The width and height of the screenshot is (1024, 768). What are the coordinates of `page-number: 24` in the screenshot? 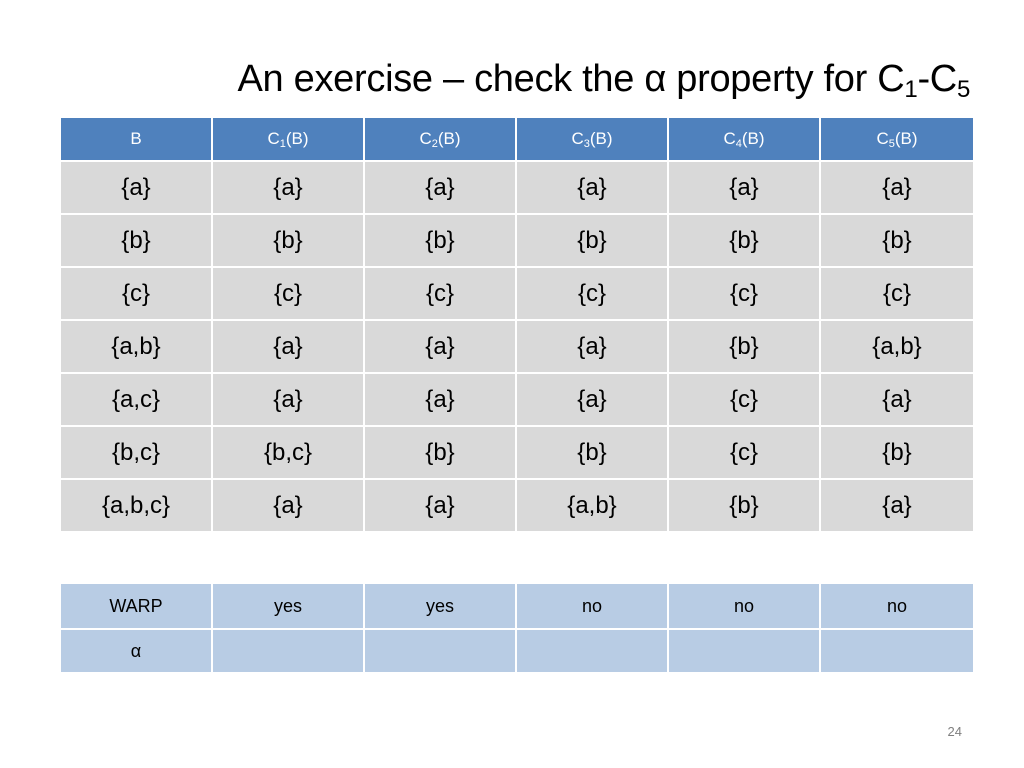 It's located at (954, 731).